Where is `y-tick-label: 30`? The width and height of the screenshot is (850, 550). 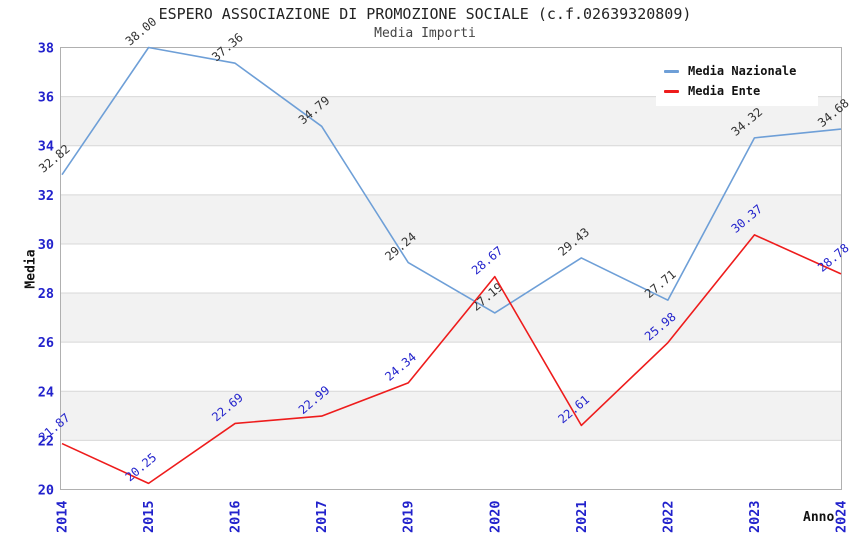
y-tick-label: 30 is located at coordinates (46, 245).